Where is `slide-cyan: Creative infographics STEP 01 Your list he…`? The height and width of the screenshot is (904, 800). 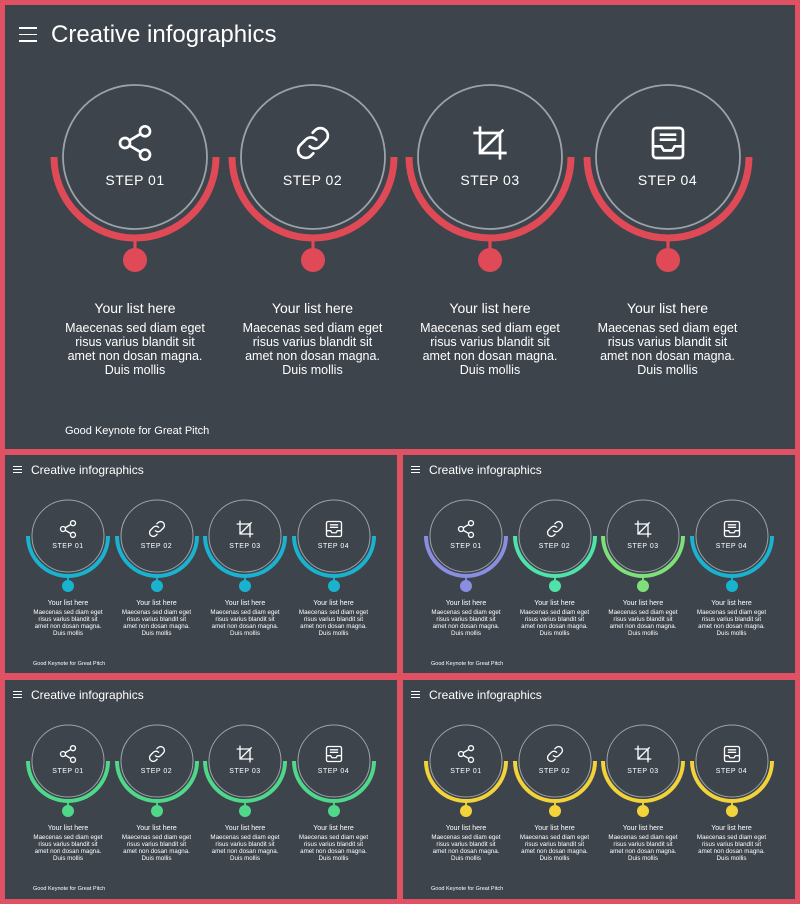
slide-cyan: Creative infographics STEP 01 Your list he… is located at coordinates (201, 564).